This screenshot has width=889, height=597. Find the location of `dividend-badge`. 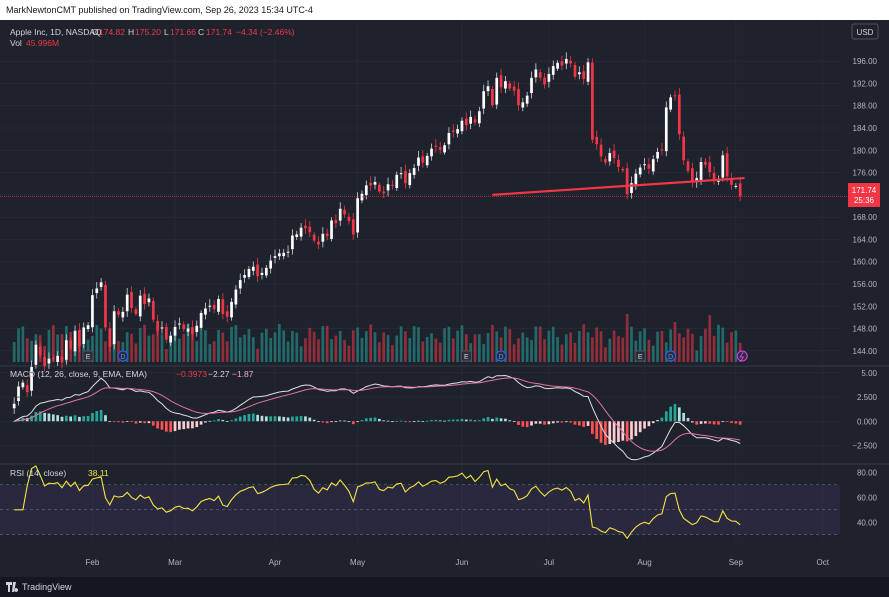

dividend-badge is located at coordinates (671, 356).